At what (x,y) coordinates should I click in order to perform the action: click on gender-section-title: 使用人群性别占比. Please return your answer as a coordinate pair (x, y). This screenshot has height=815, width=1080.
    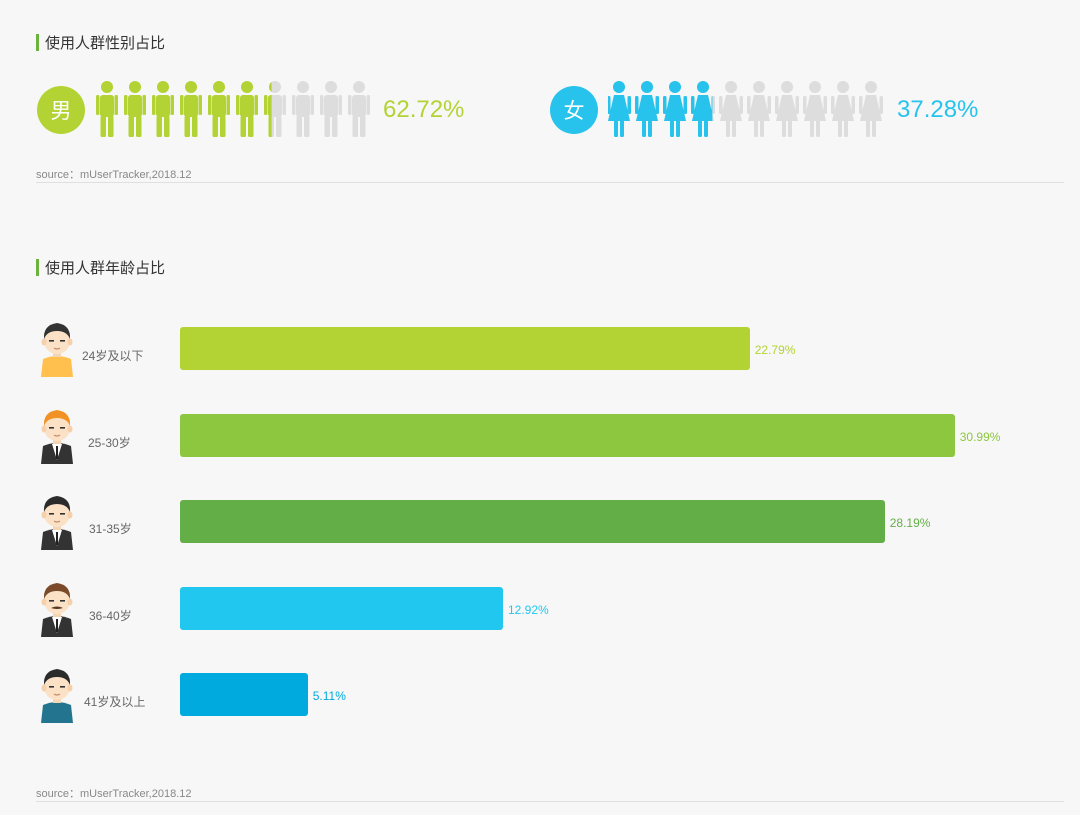
    Looking at the image, I should click on (100, 42).